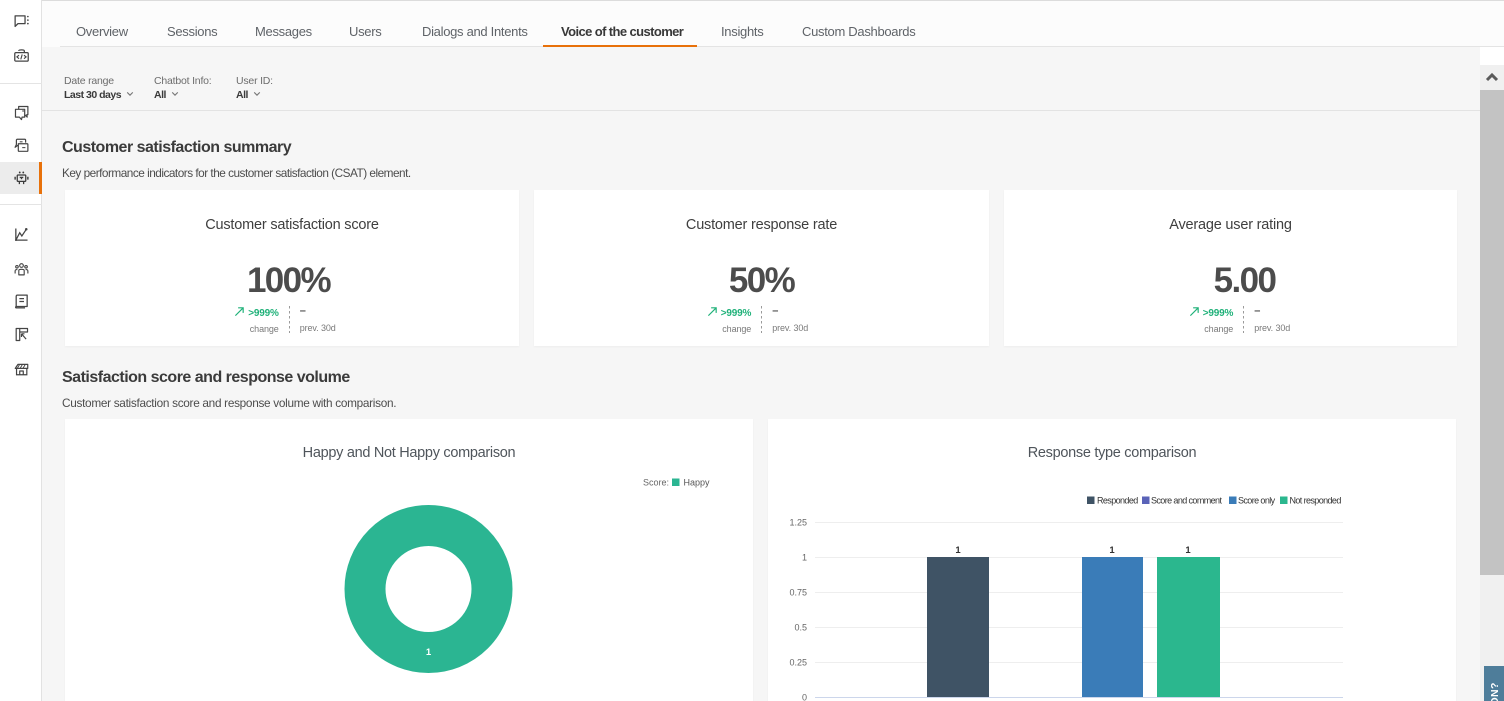  I want to click on svg-text: Score and comment, so click(1186, 501).